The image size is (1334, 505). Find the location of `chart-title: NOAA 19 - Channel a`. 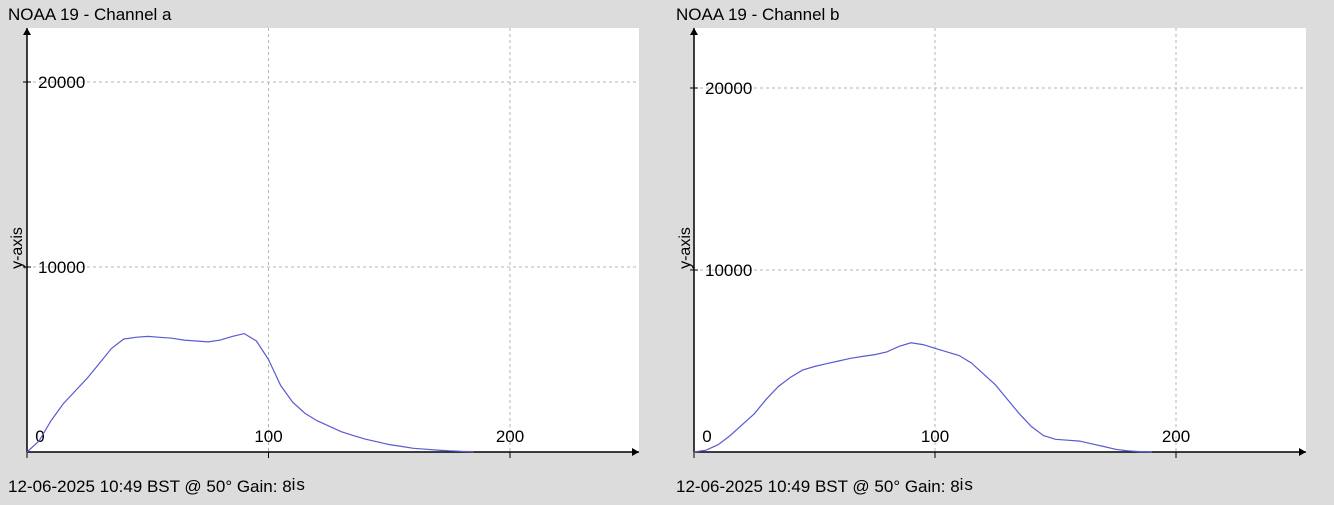

chart-title: NOAA 19 - Channel a is located at coordinates (90, 14).